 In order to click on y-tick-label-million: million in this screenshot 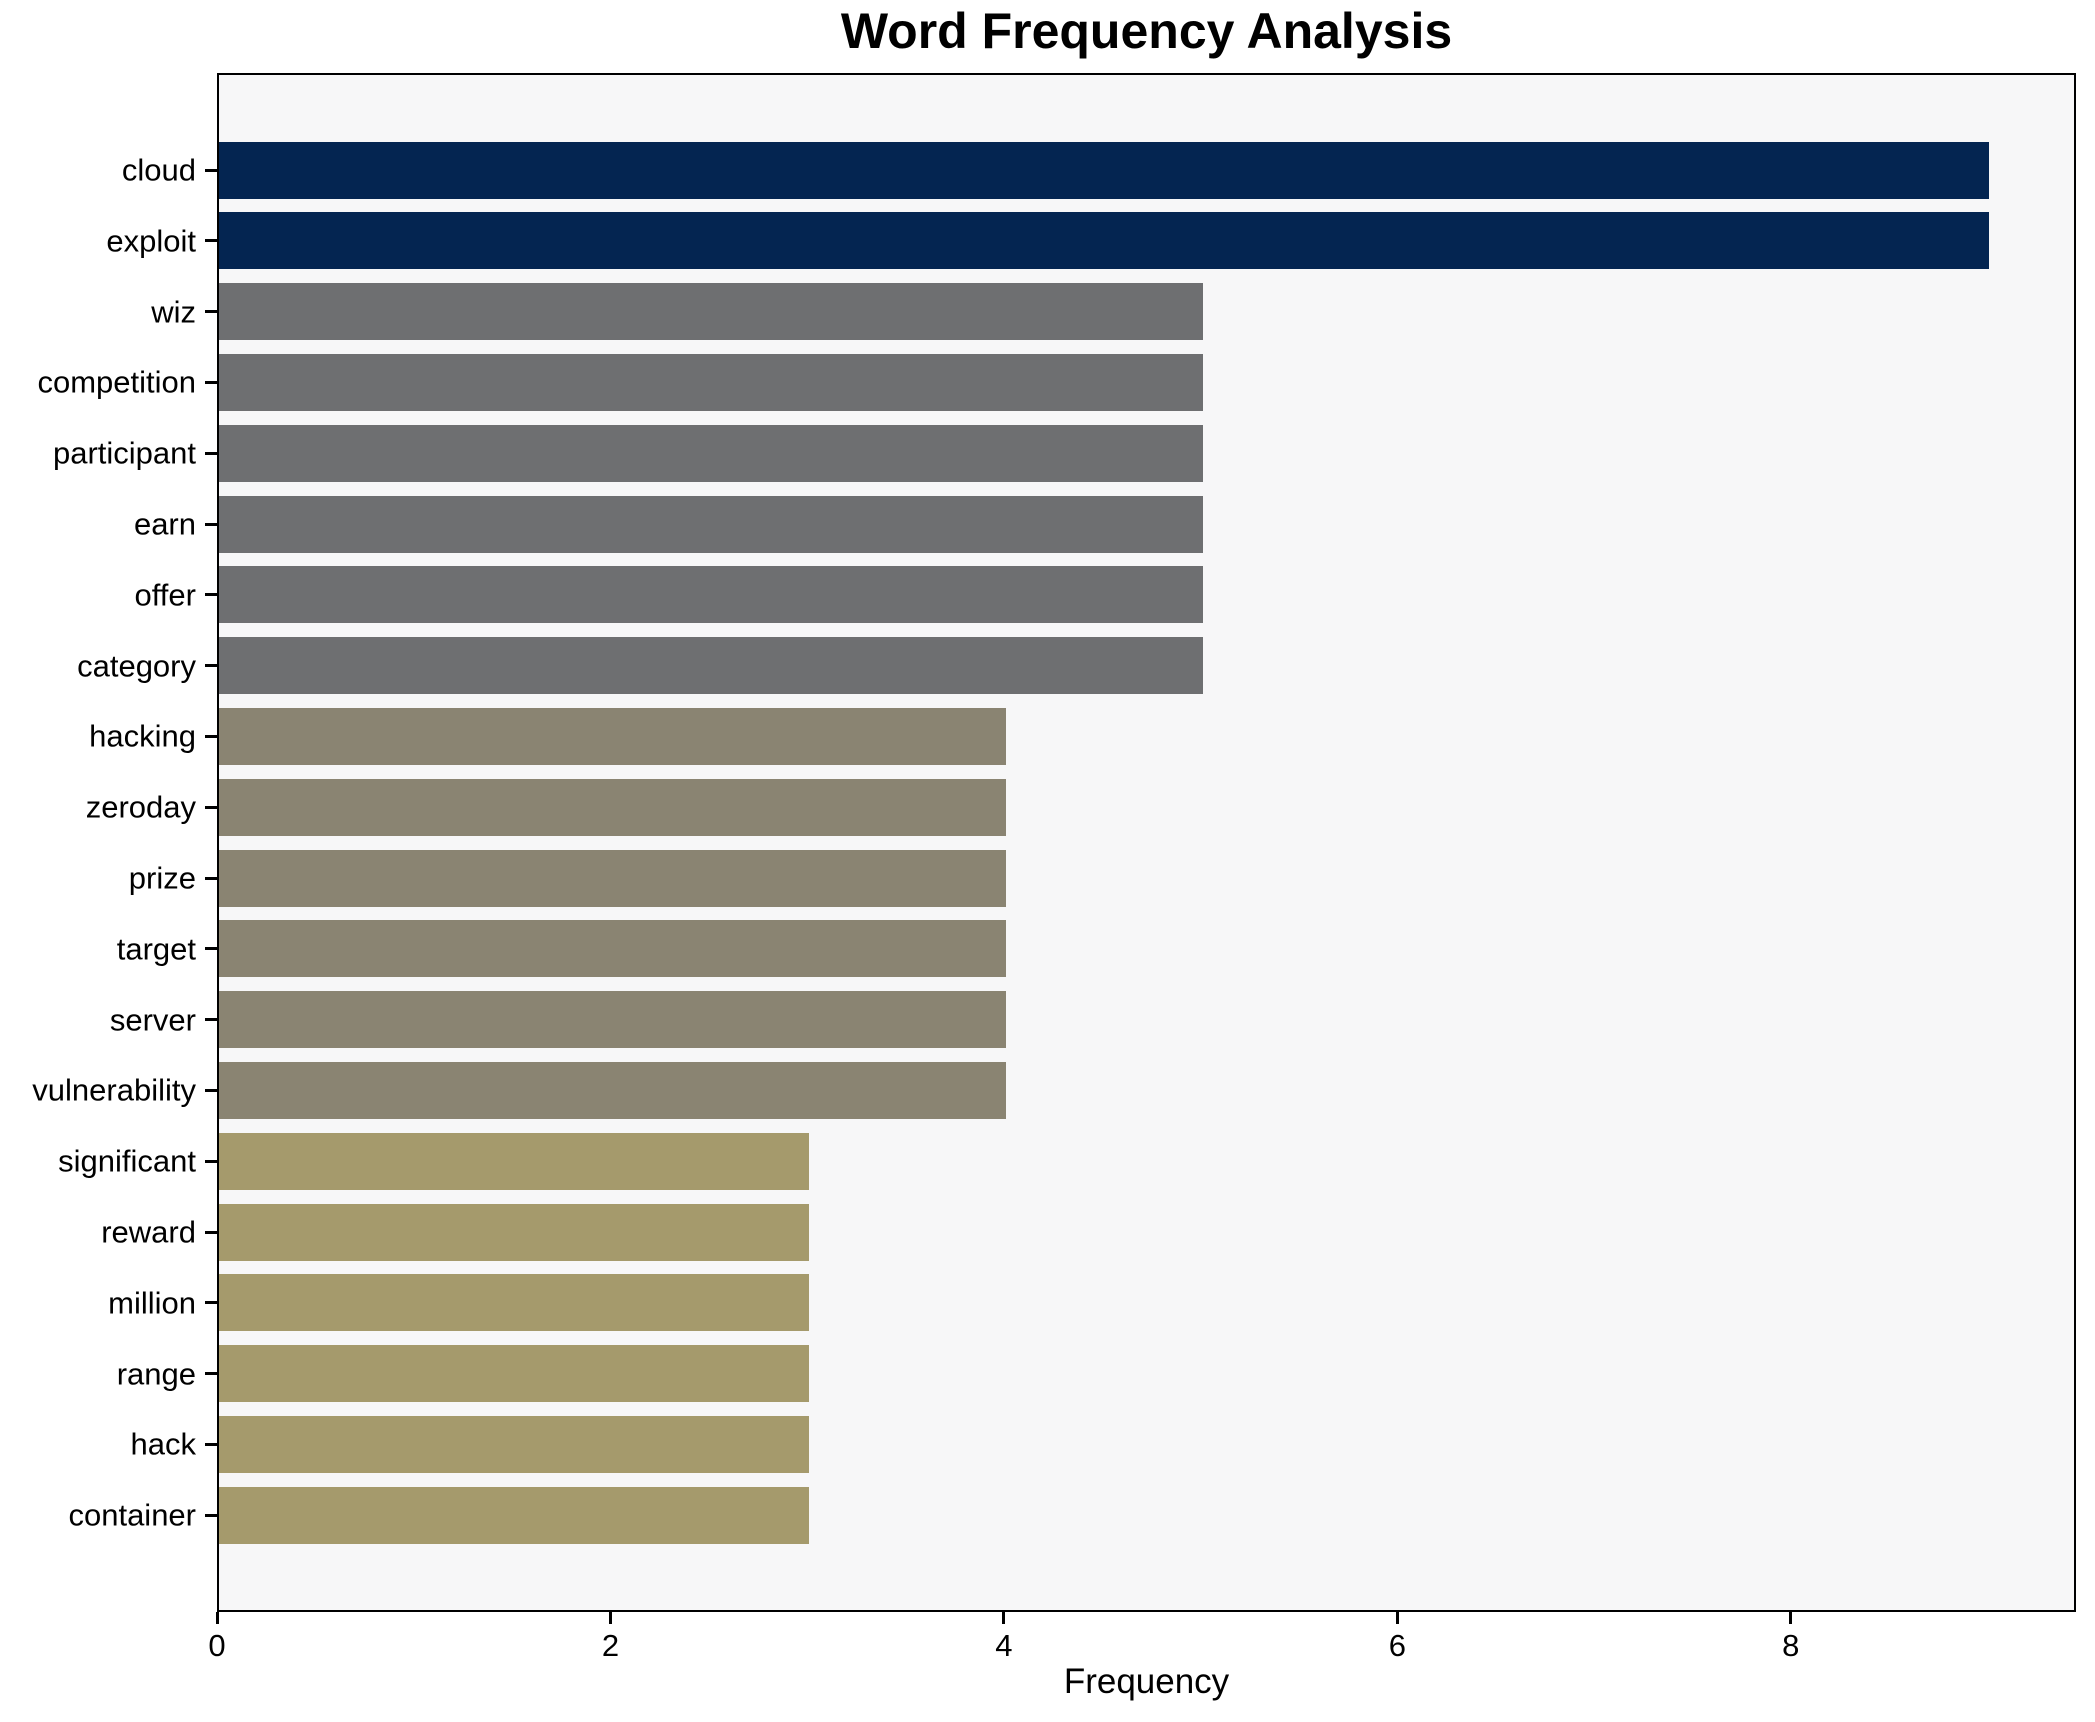, I will do `click(152, 1303)`.